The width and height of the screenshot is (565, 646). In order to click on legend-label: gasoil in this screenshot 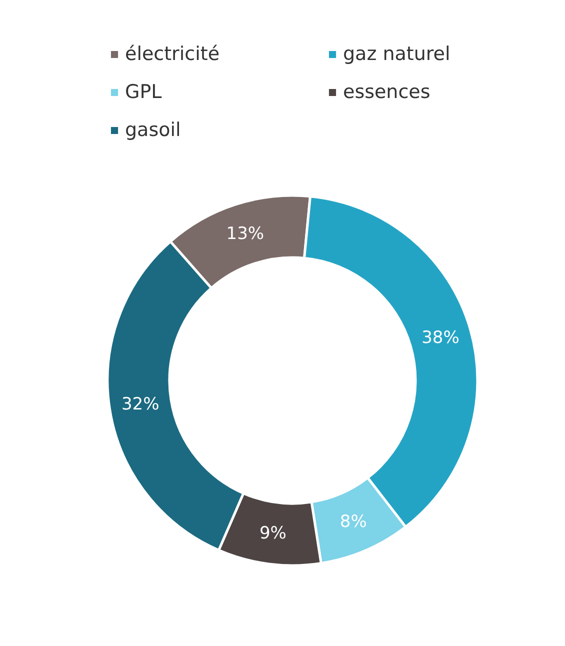, I will do `click(153, 130)`.